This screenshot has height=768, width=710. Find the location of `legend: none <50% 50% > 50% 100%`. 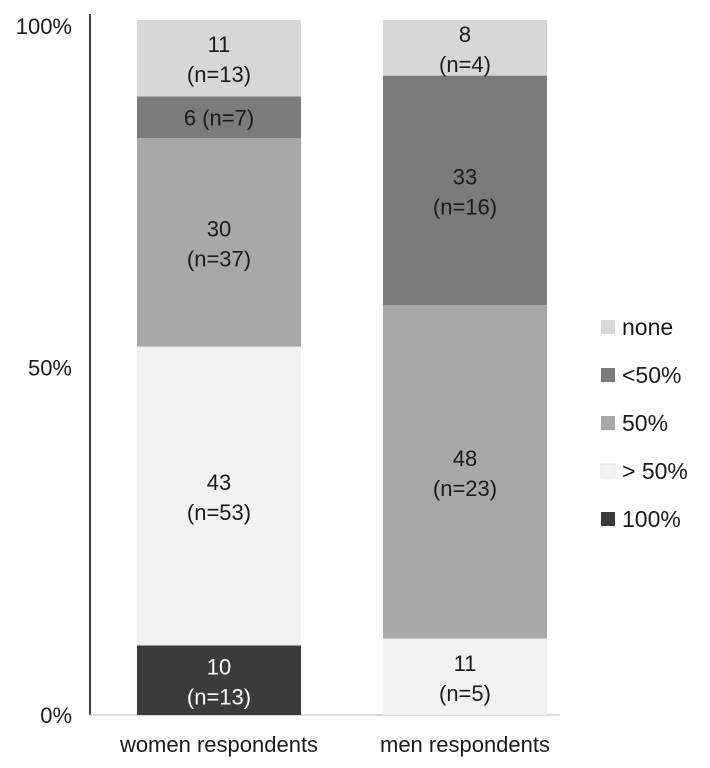

legend: none <50% 50% > 50% 100% is located at coordinates (644, 423).